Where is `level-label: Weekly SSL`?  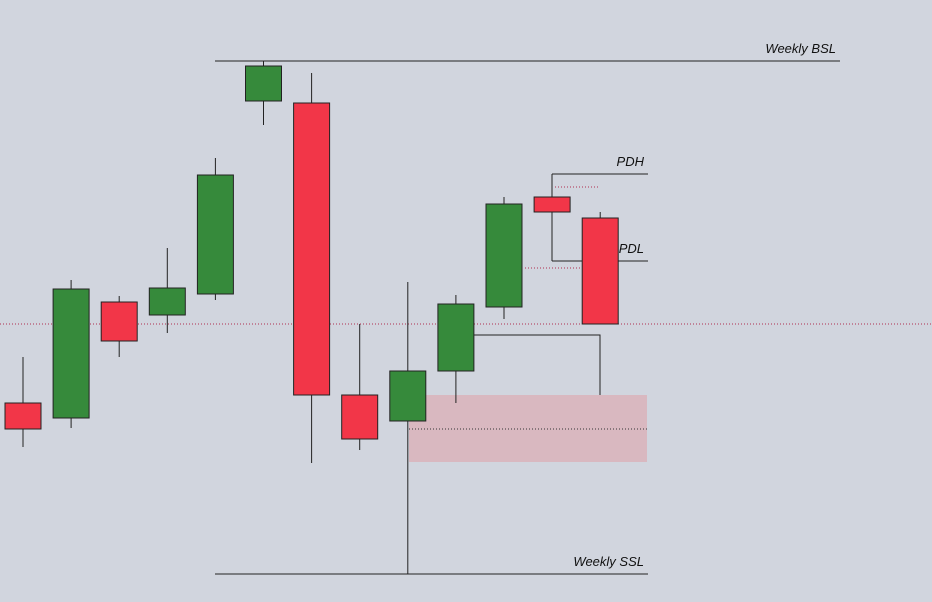 level-label: Weekly SSL is located at coordinates (608, 561).